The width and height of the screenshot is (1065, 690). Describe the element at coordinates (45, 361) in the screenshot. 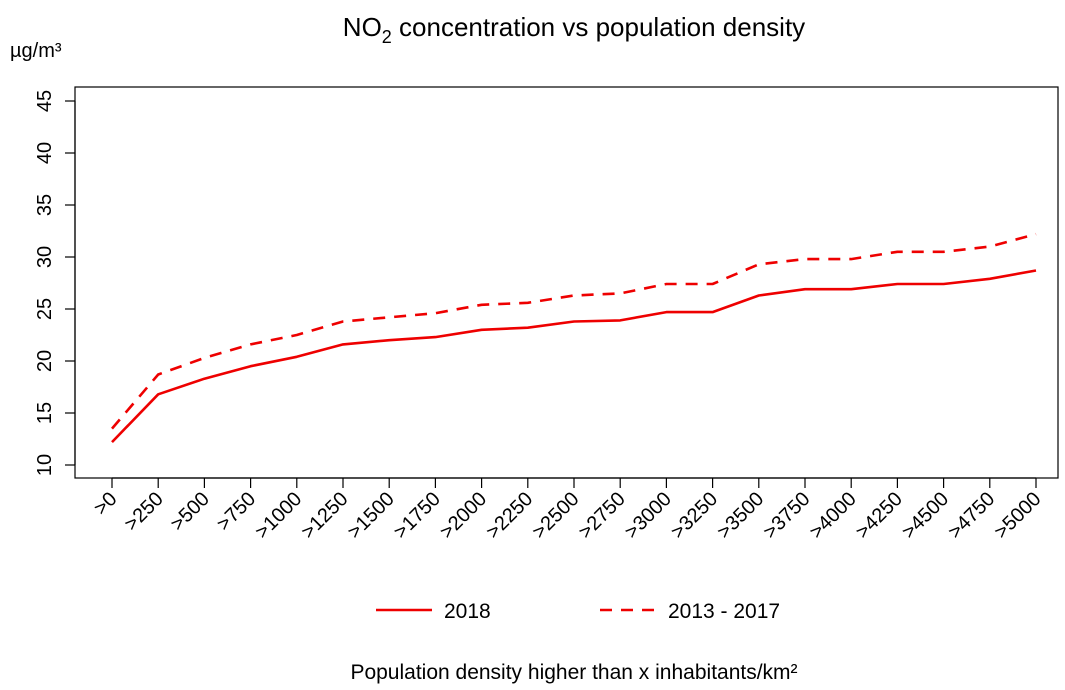

I see `y-tick-label-20: 20` at that location.